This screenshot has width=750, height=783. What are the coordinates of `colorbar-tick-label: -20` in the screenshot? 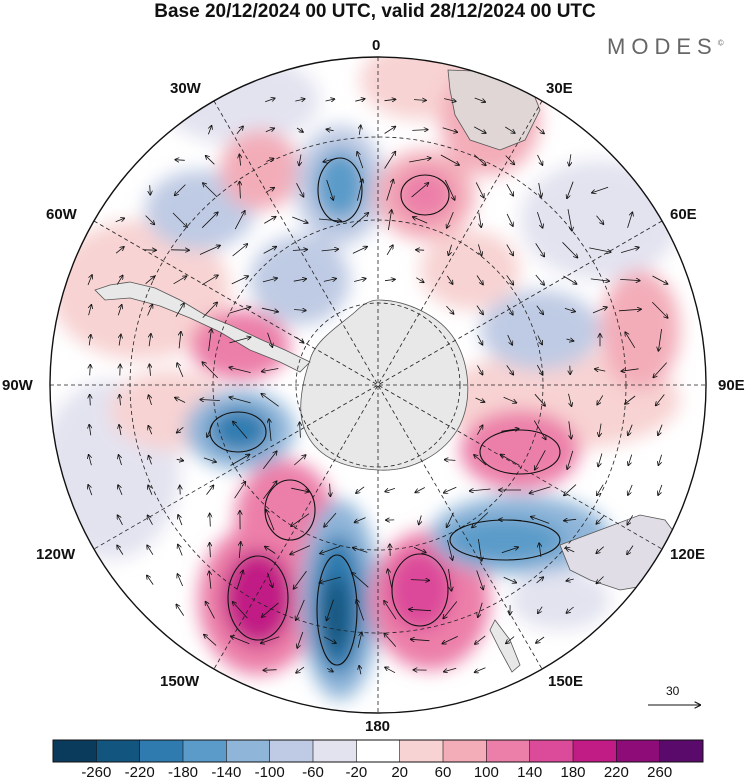 It's located at (356, 772).